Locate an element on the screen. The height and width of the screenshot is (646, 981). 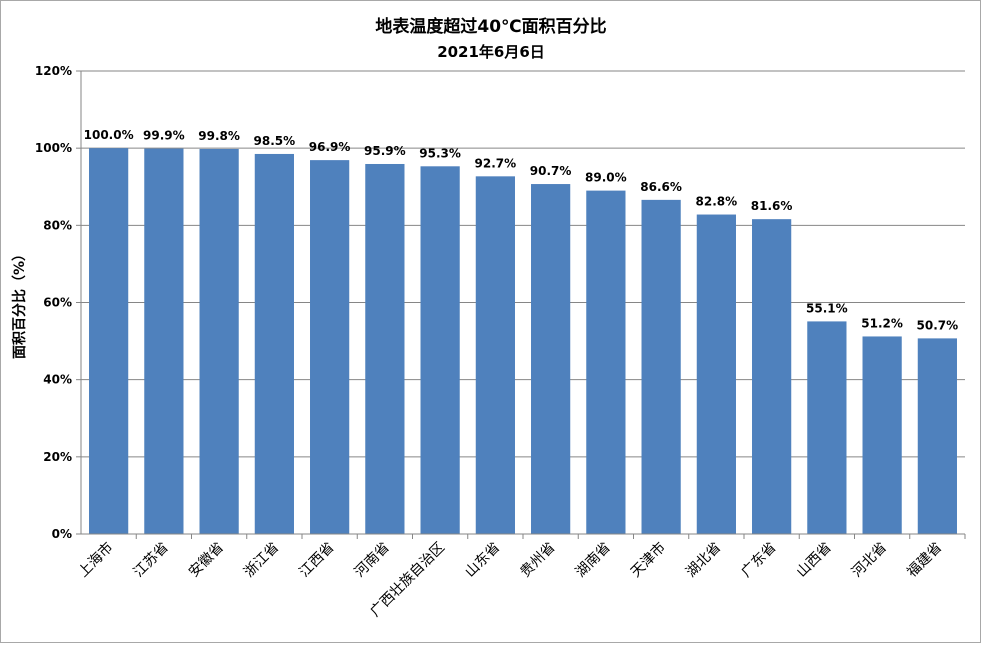
data-label: 96.9% is located at coordinates (330, 147).